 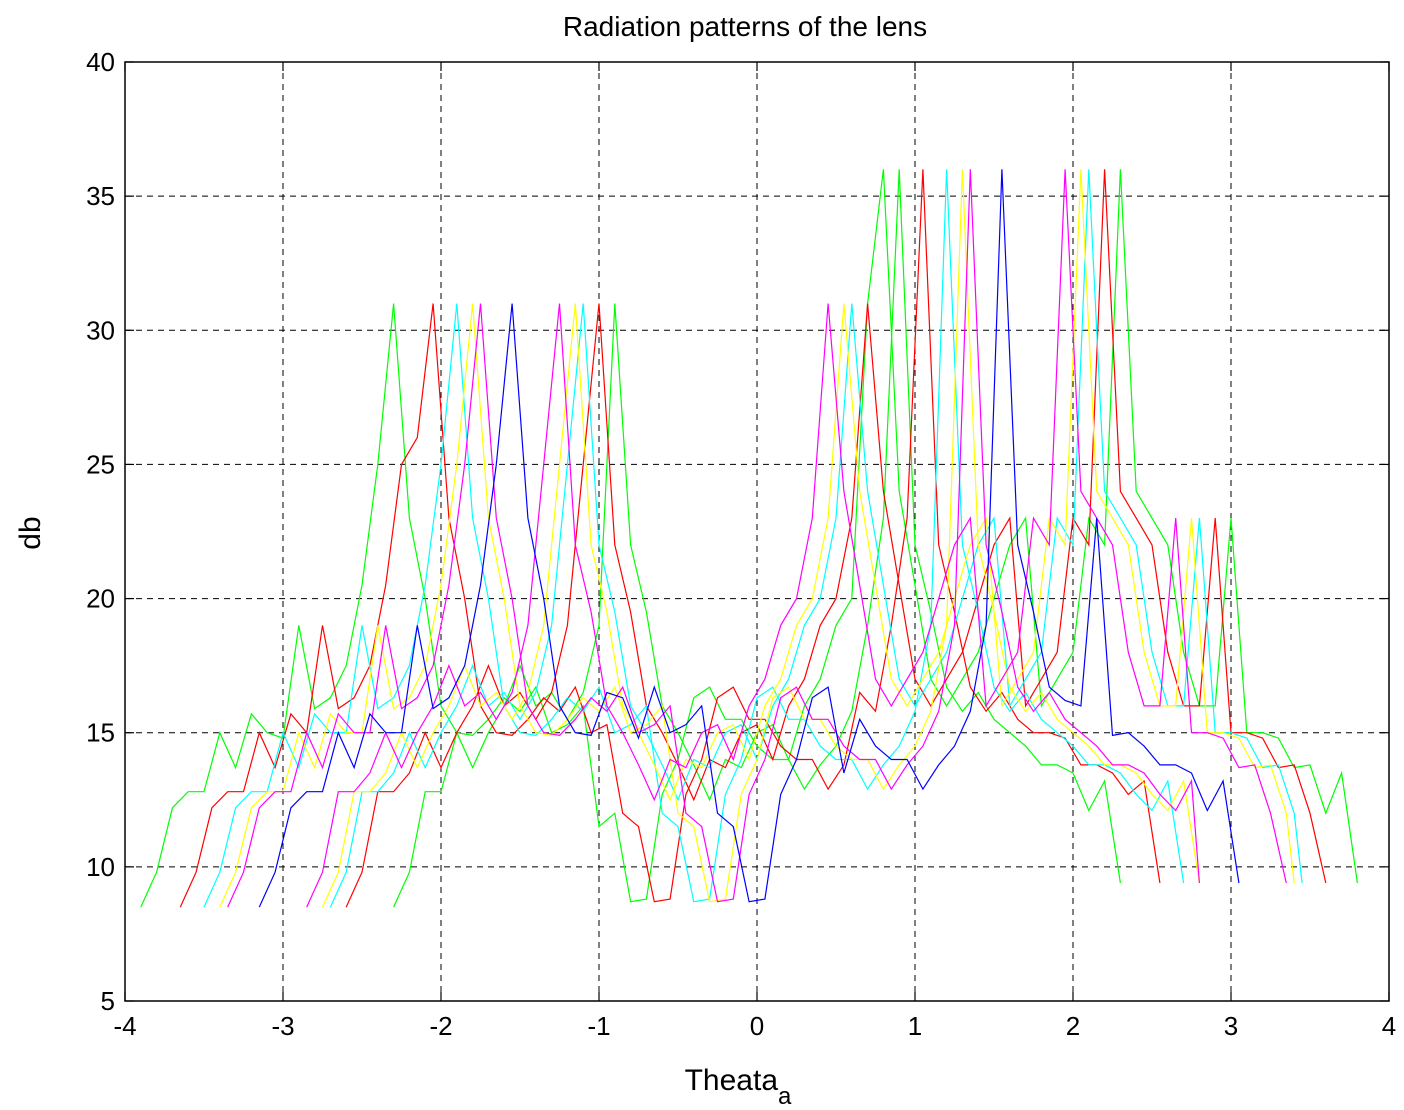 I want to click on x-tick-label: 2, so click(x=1073, y=1026).